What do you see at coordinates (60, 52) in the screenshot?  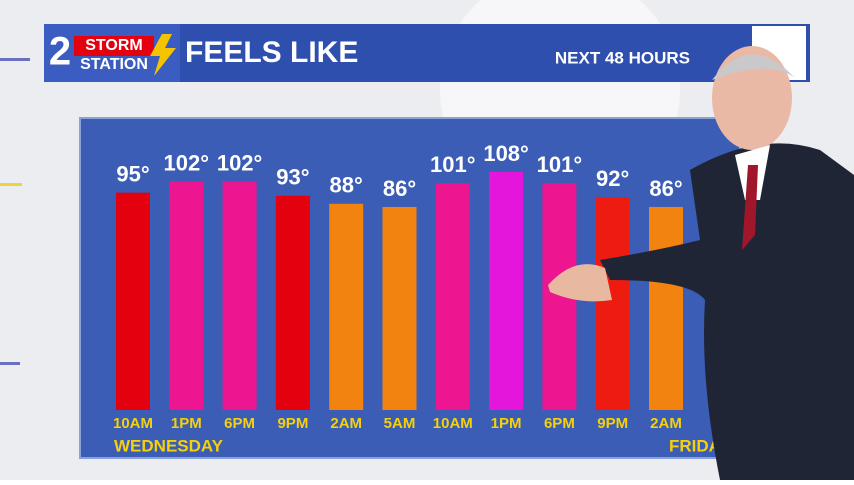 I see `logo-number: 2` at bounding box center [60, 52].